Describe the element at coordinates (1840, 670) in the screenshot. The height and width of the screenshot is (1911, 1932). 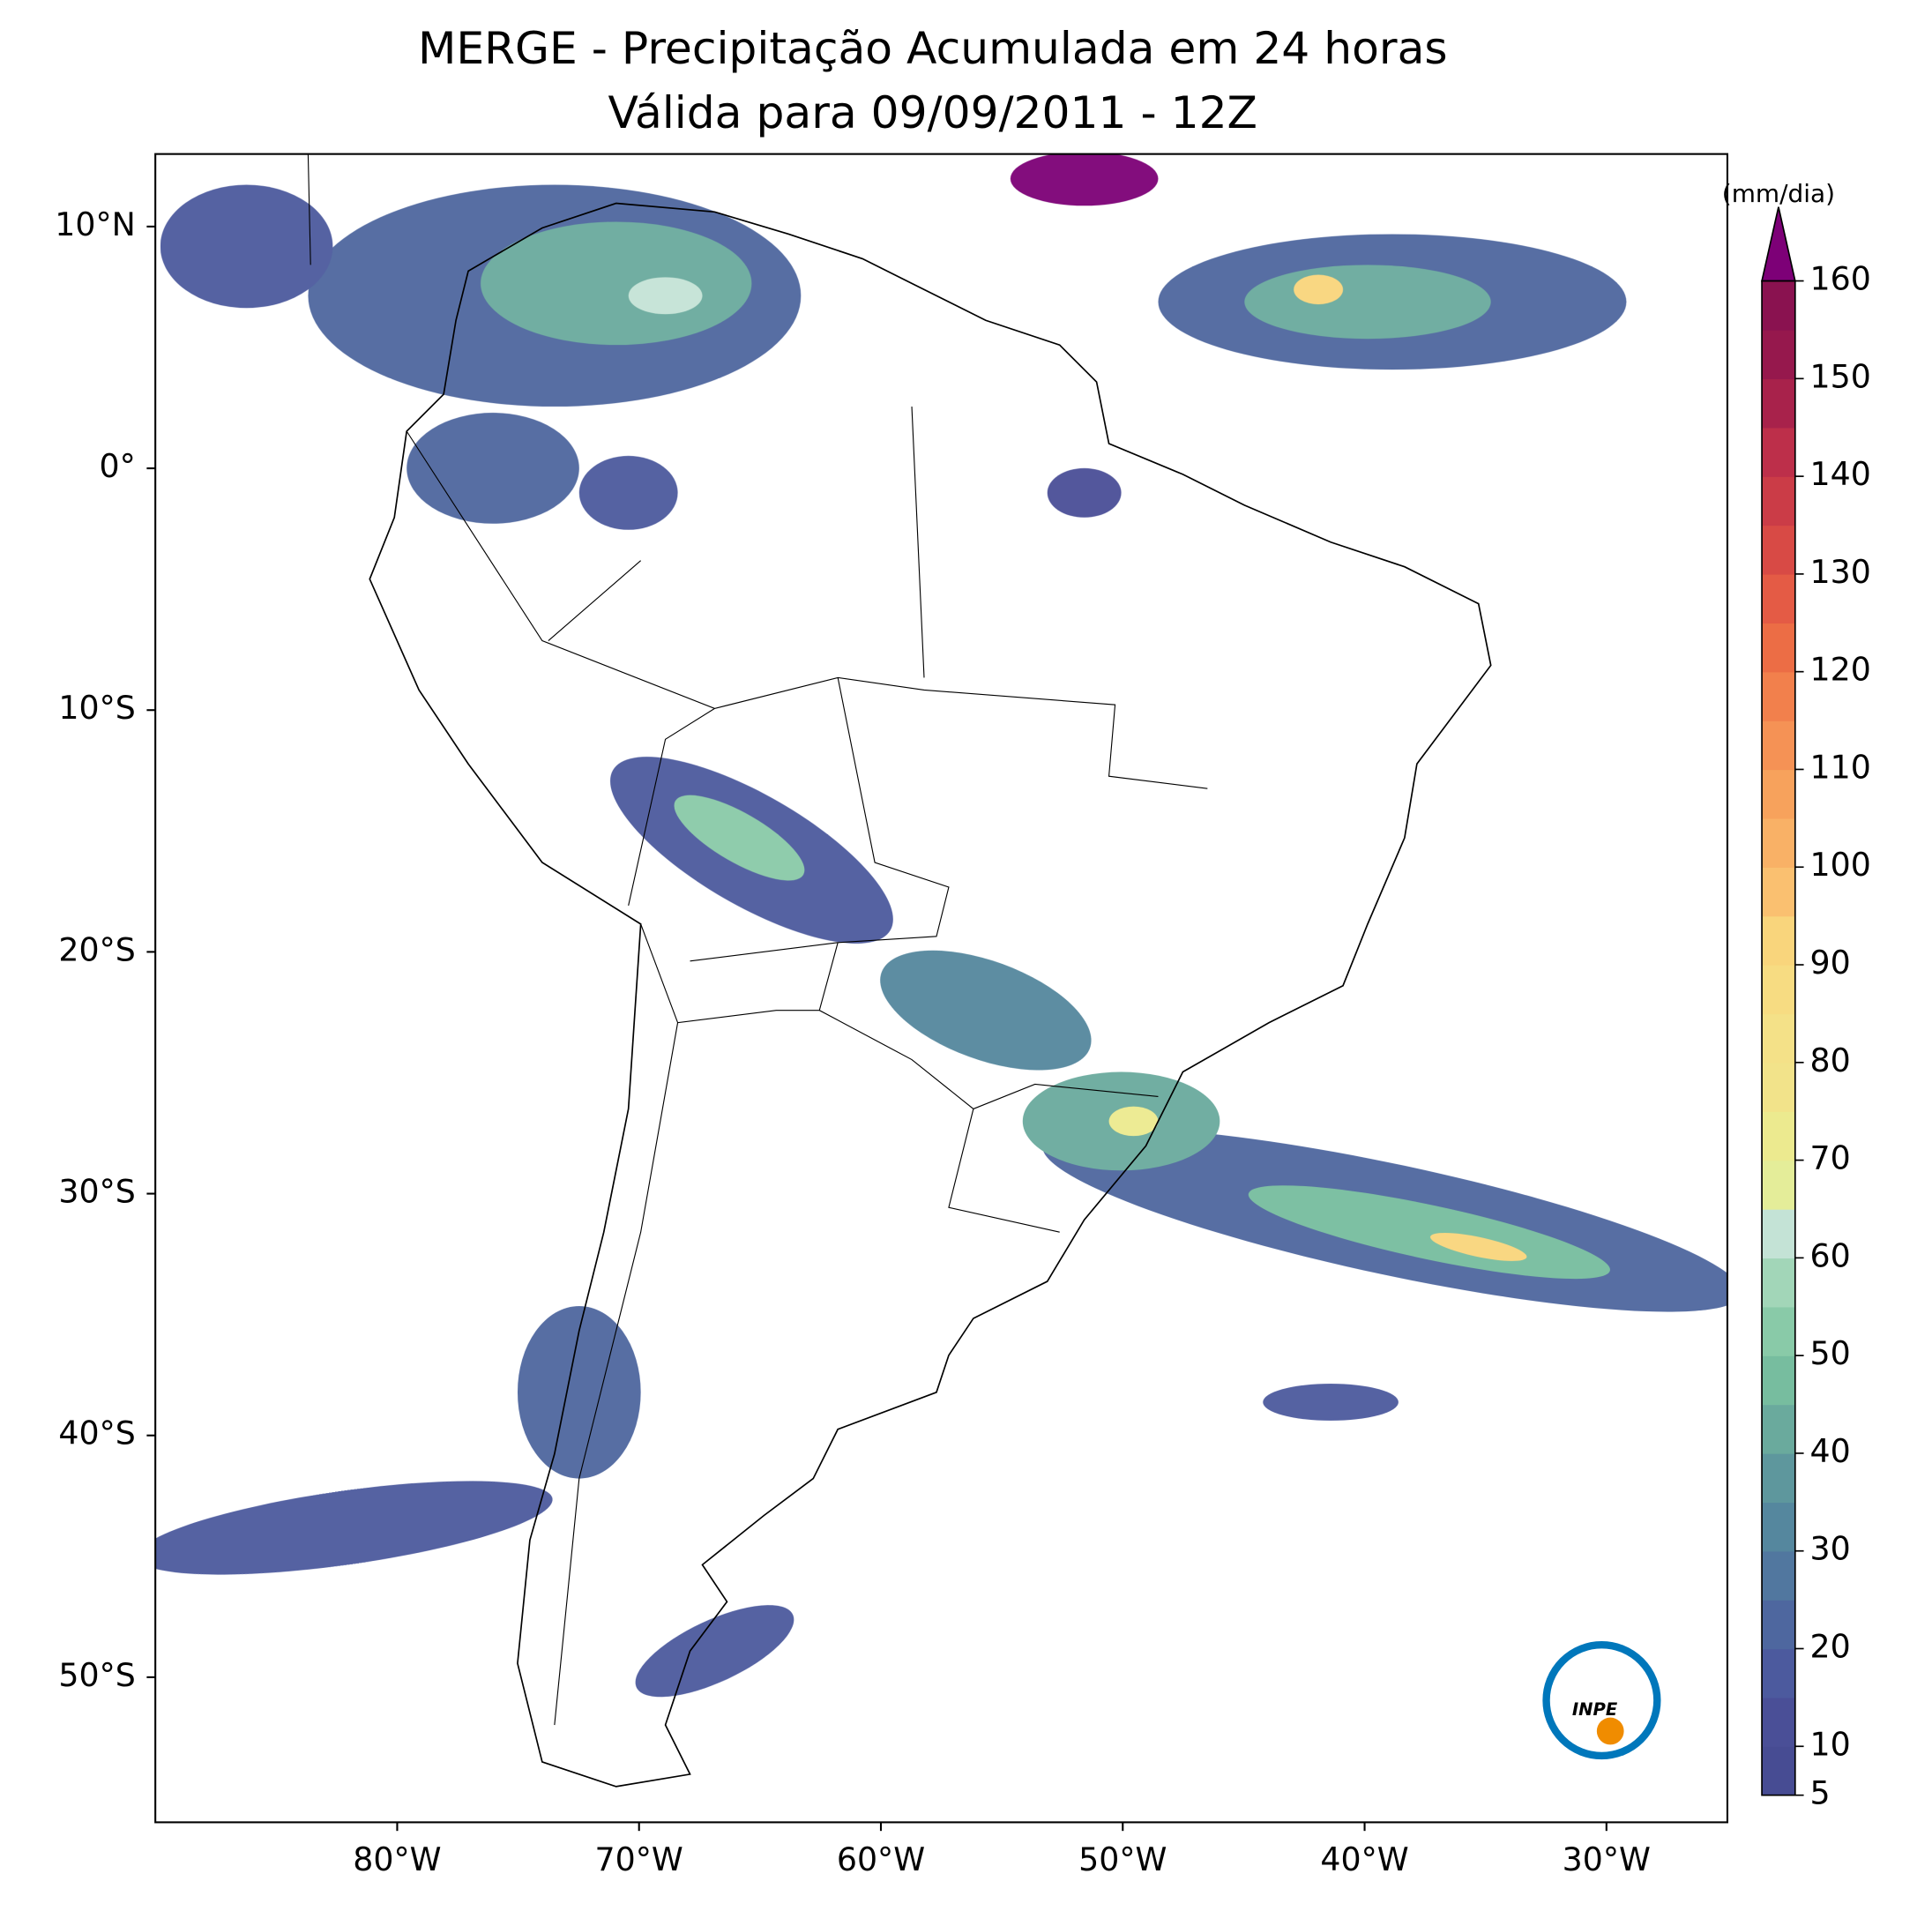
I see `colorbar-tick-label: 120` at that location.